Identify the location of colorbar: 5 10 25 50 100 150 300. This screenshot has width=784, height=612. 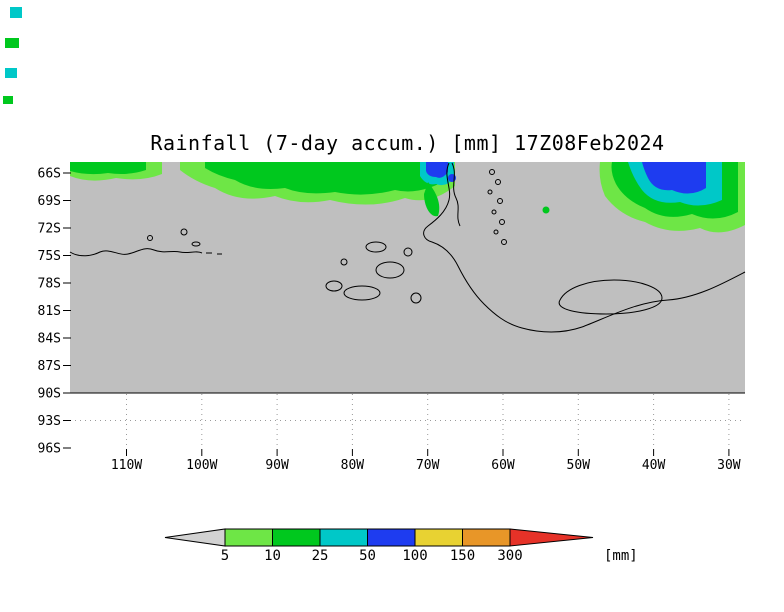
(379, 546).